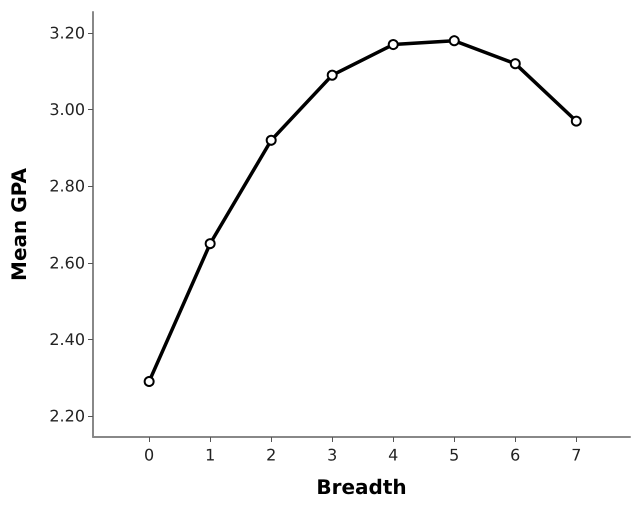  I want to click on x-tick-label: 0, so click(149, 455).